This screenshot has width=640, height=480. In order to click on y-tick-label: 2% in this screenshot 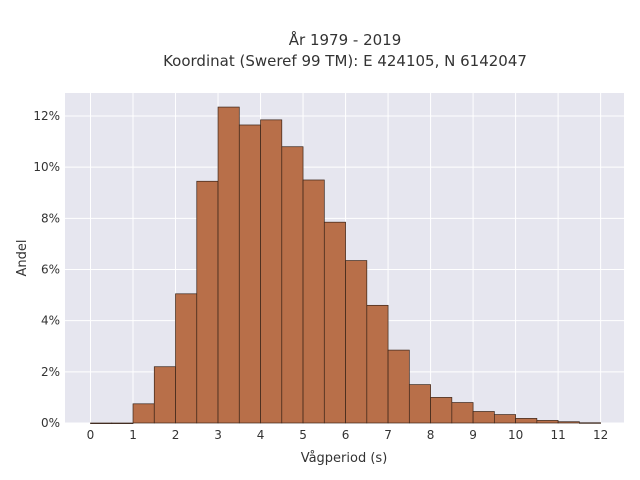, I will do `click(50, 372)`.